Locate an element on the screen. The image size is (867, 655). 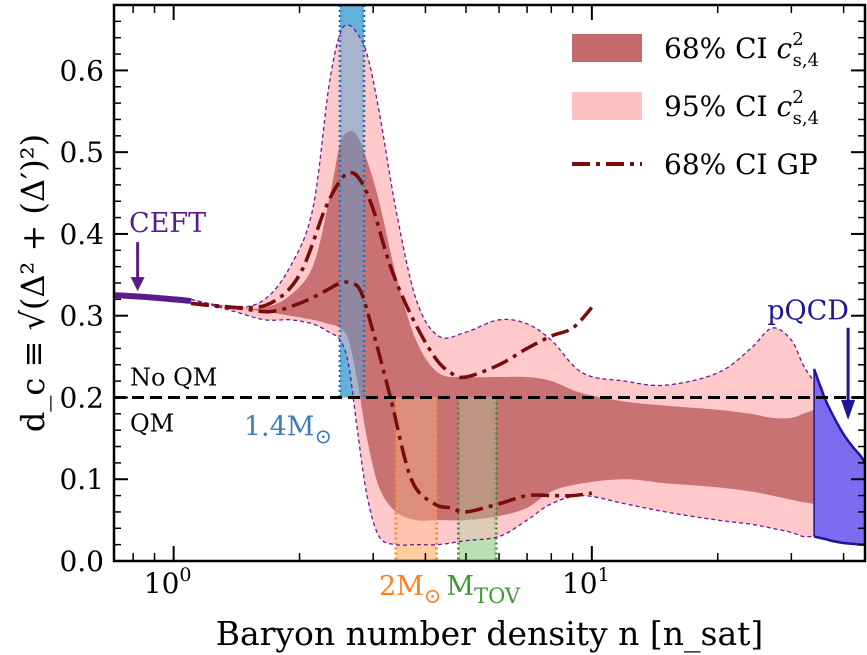
legend-label-main-ci95: 95% CI is located at coordinates (720, 106).